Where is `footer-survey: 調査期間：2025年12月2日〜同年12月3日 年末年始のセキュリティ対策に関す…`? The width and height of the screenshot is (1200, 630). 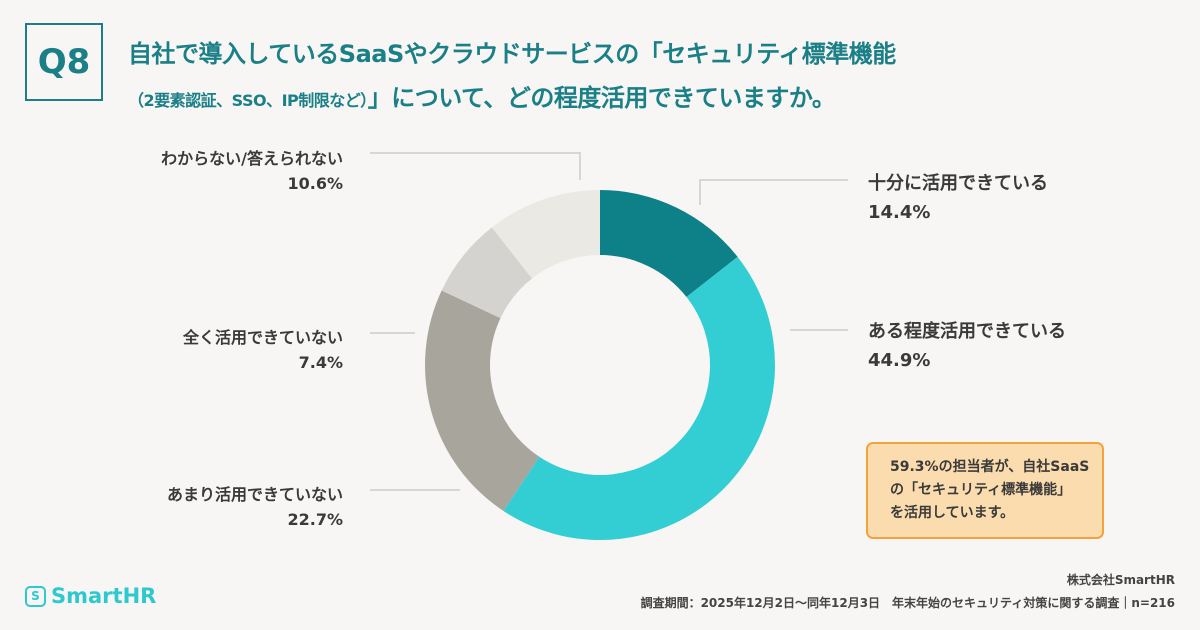 footer-survey: 調査期間：2025年12月2日〜同年12月3日 年末年始のセキュリティ対策に関す… is located at coordinates (907, 603).